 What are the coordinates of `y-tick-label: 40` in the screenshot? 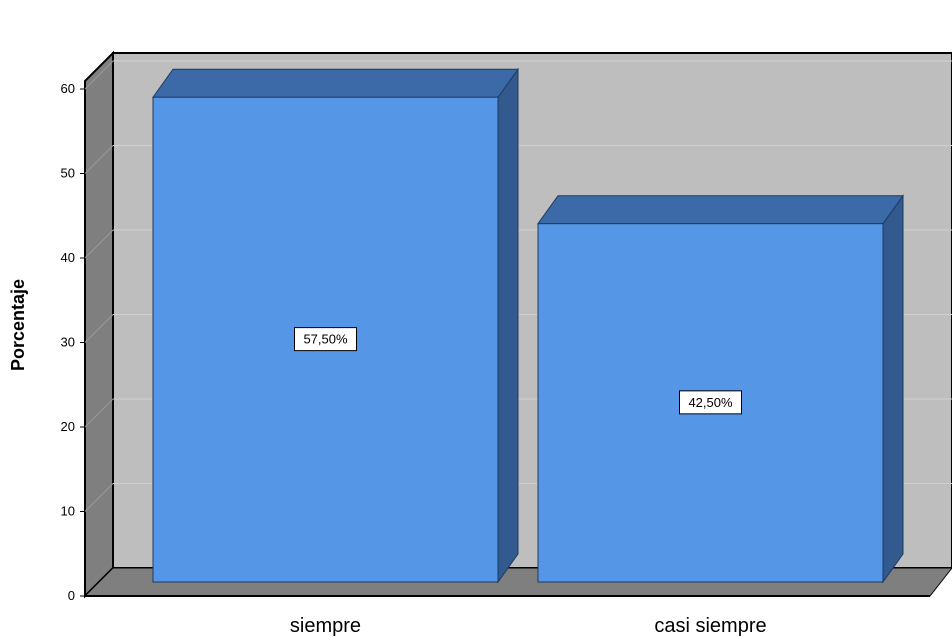 It's located at (68, 257).